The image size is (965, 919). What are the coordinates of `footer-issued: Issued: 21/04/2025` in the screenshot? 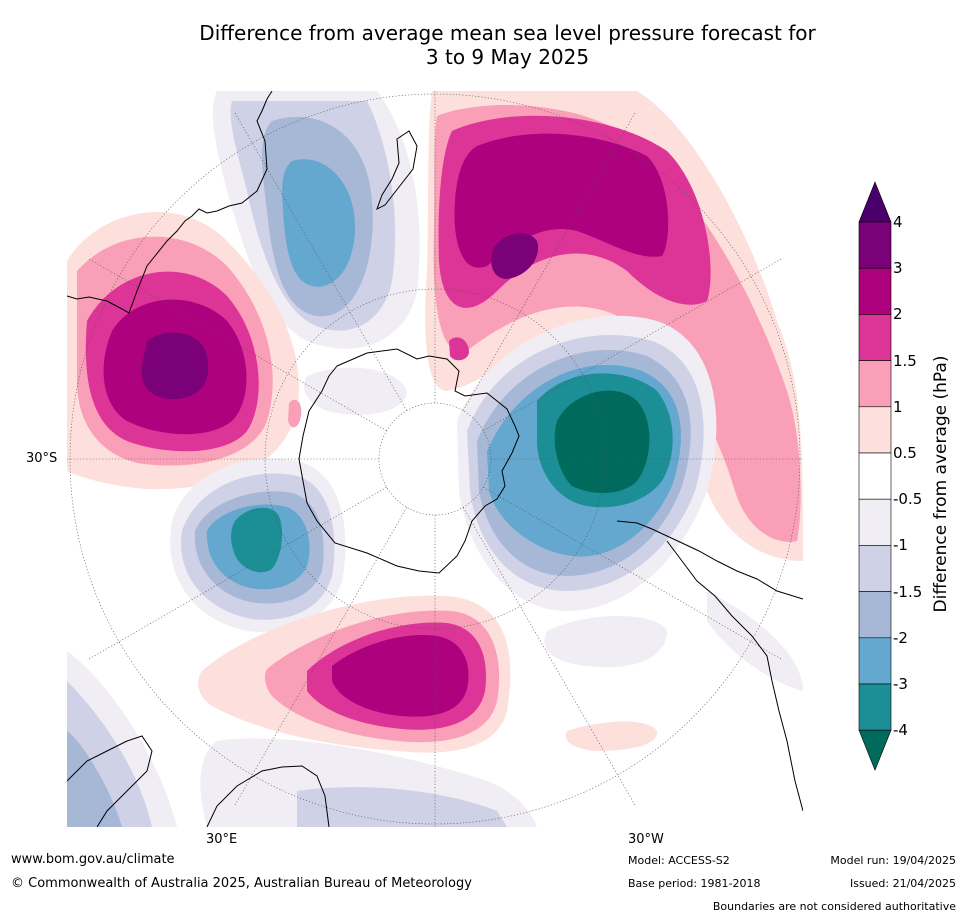 It's located at (902, 883).